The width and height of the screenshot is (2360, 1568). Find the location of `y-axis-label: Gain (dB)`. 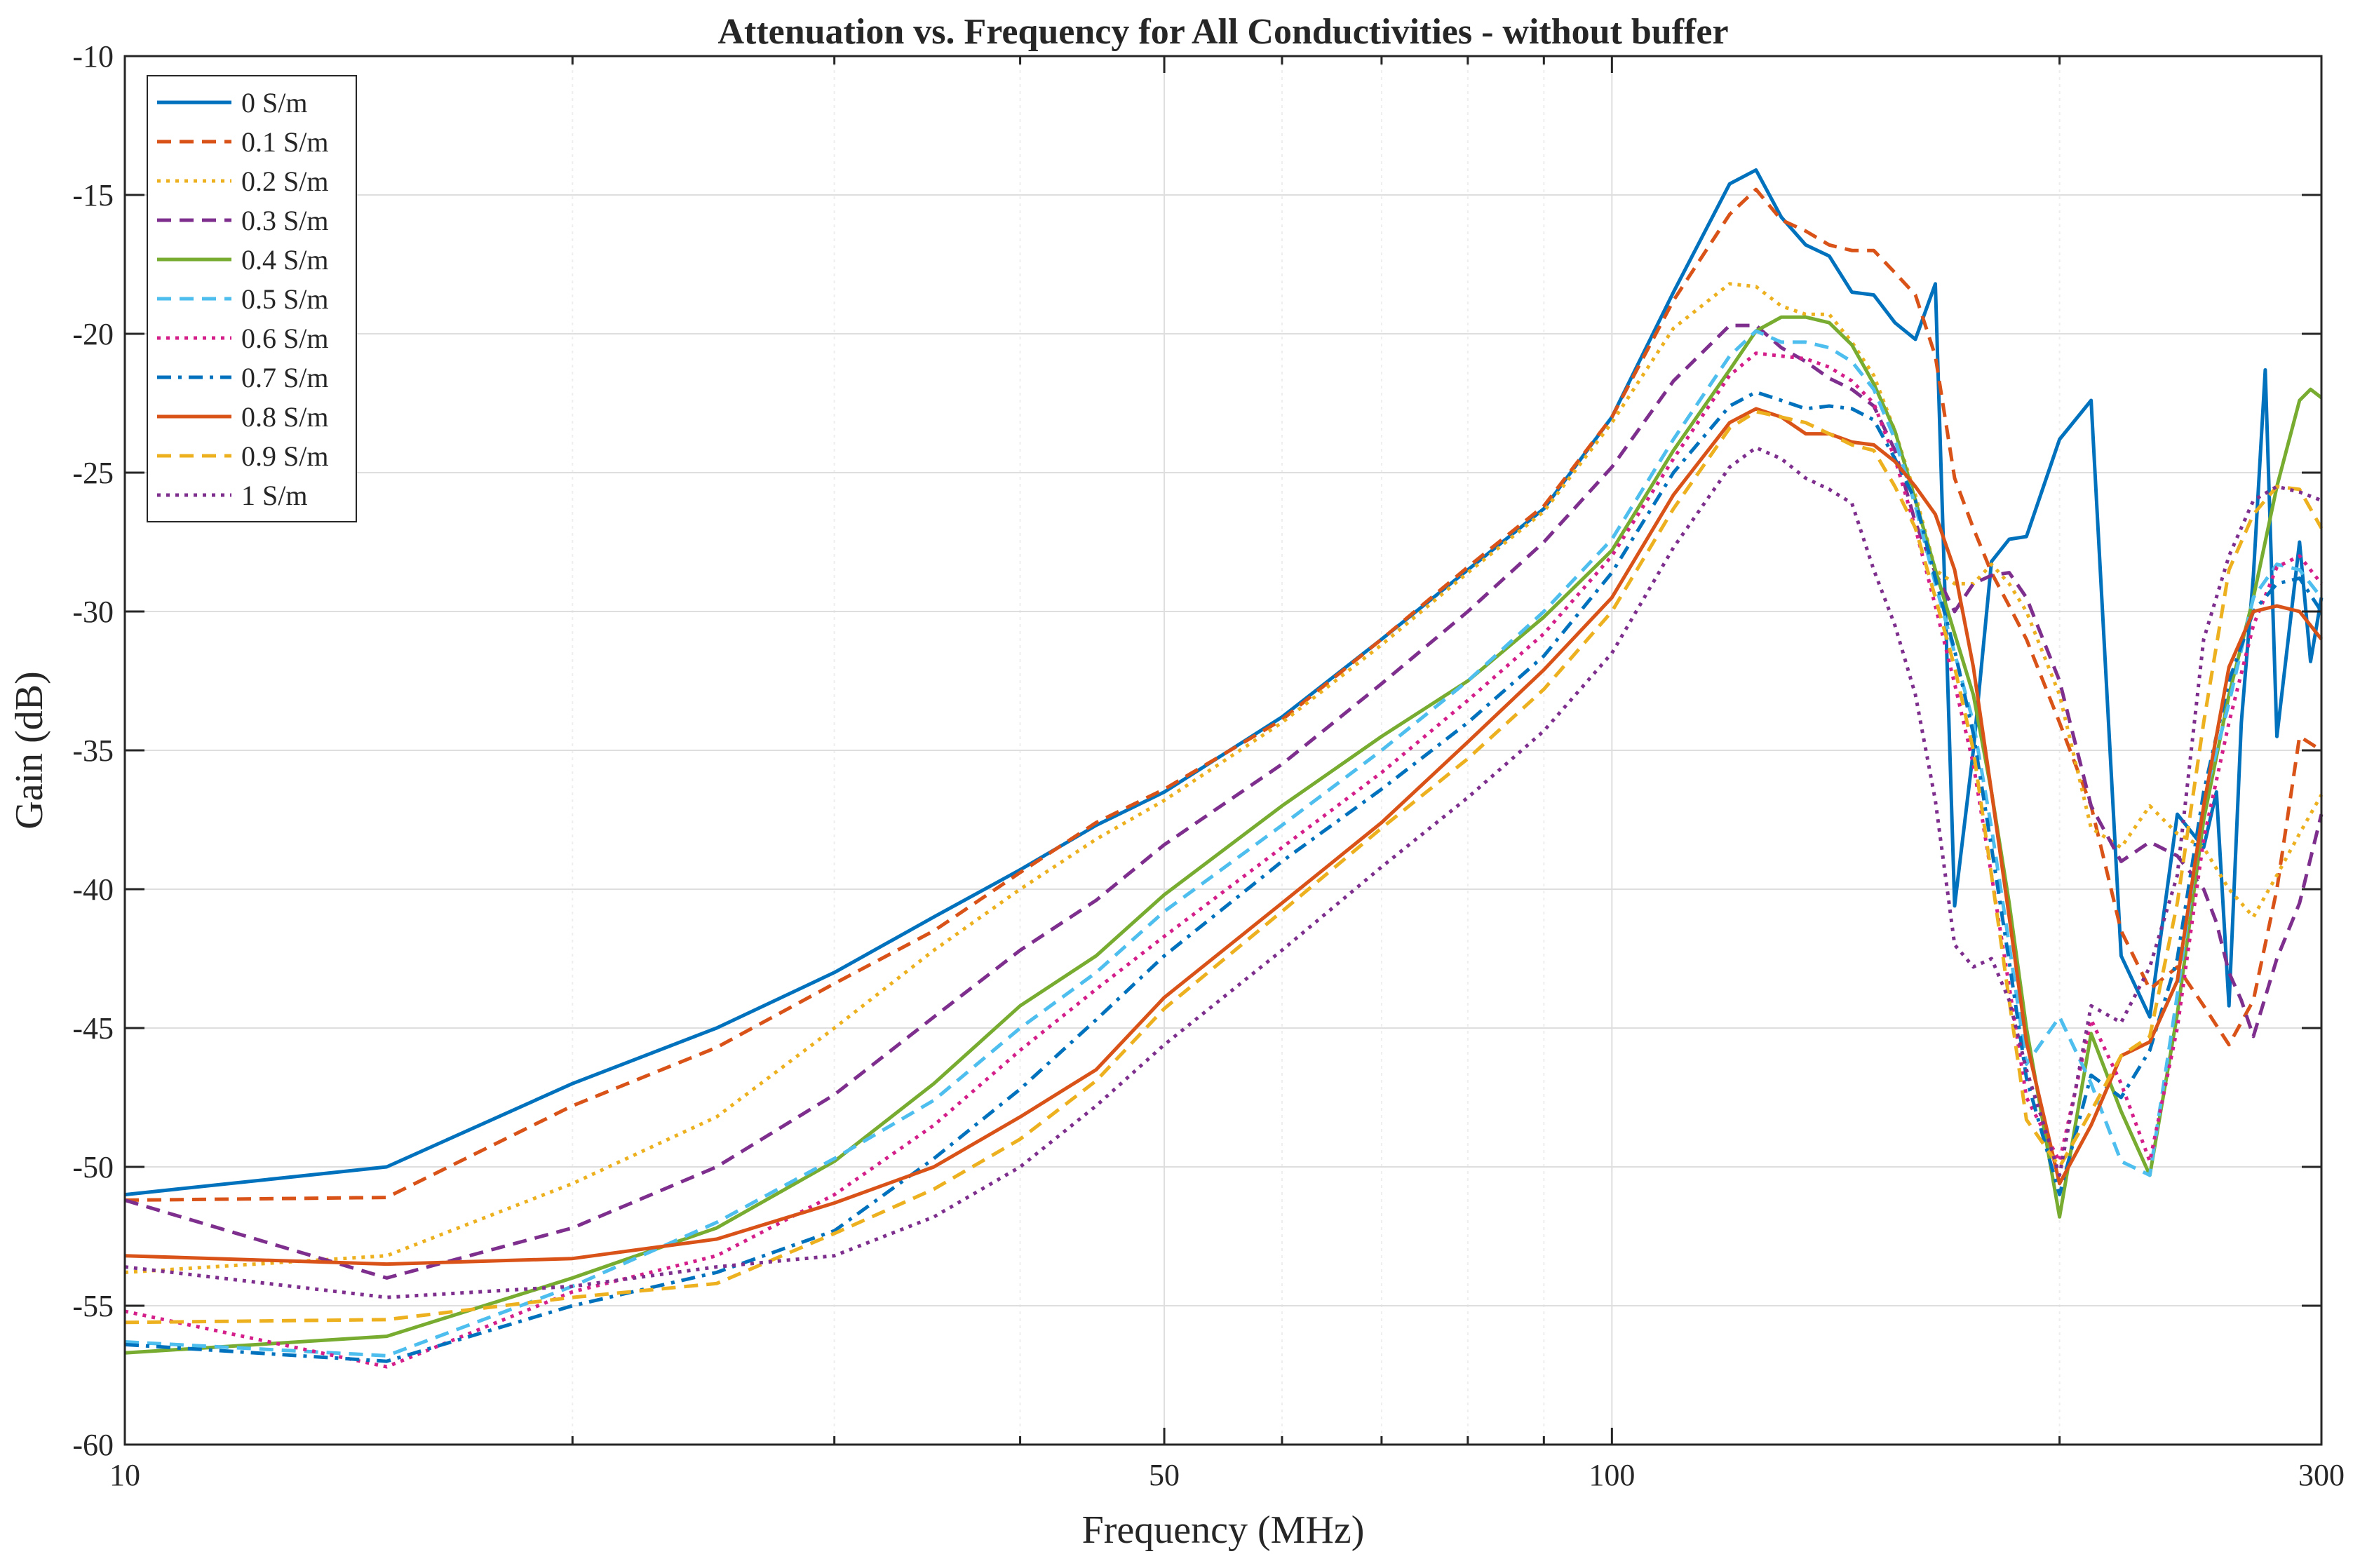

y-axis-label: Gain (dB) is located at coordinates (29, 750).